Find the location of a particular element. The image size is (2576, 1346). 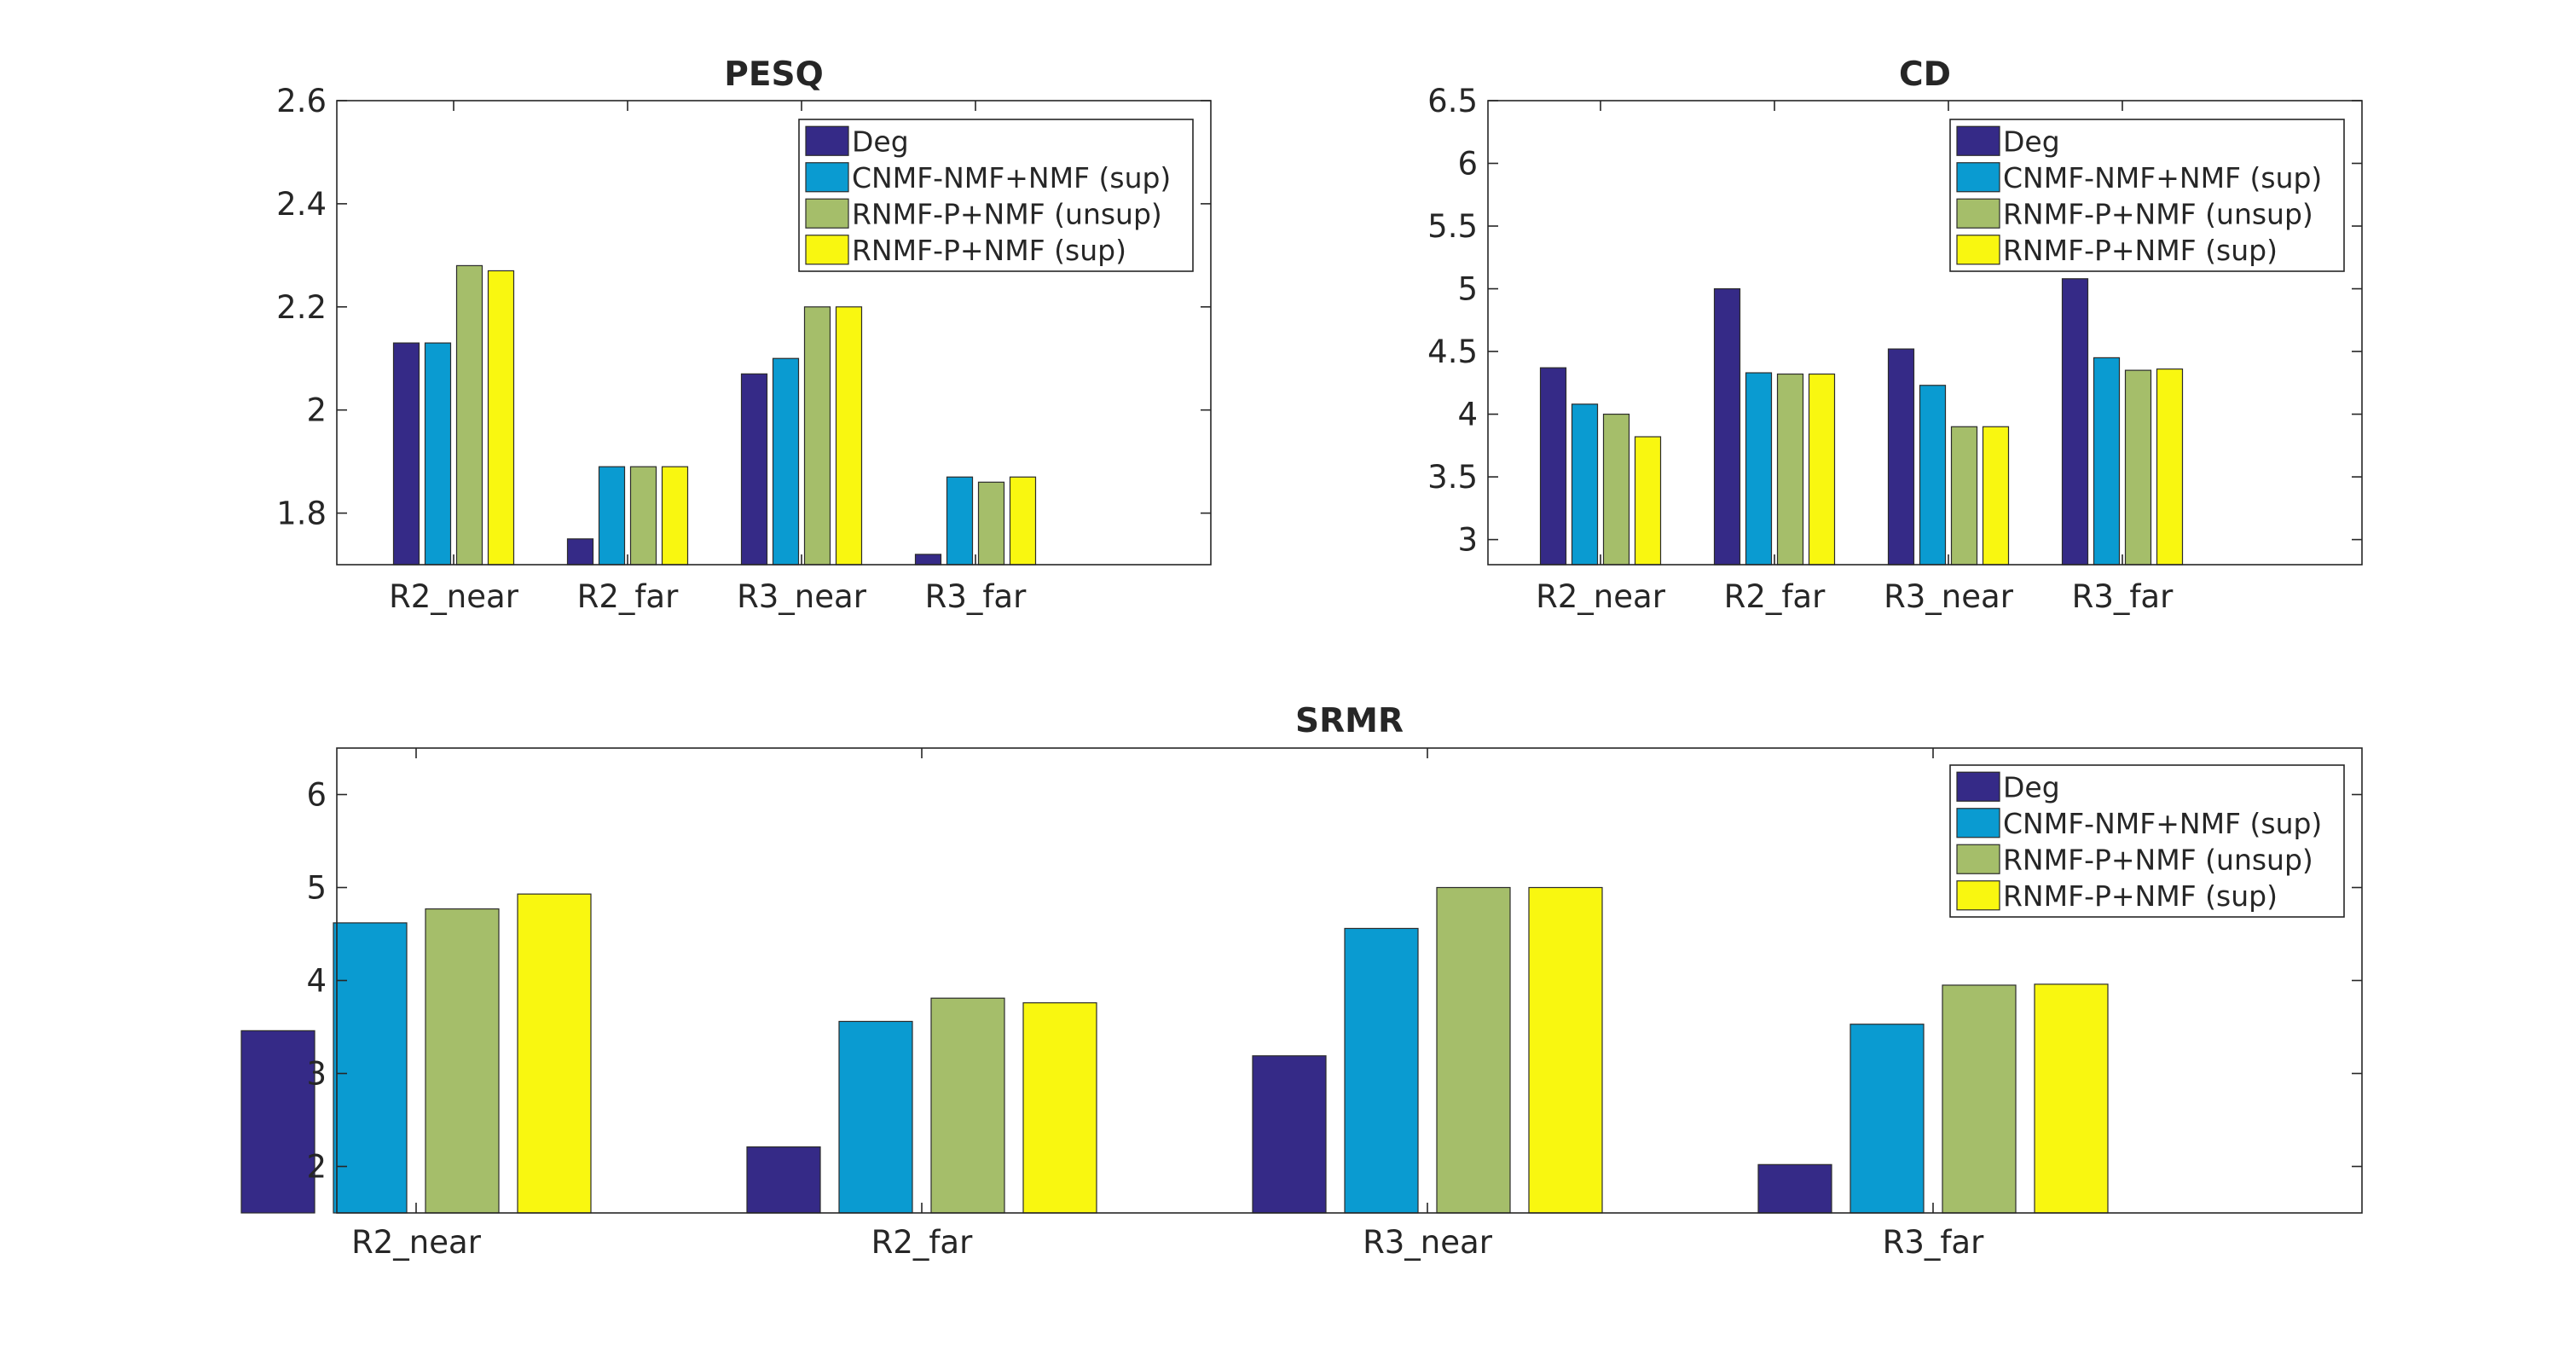

chart-title: CD is located at coordinates (1925, 74).